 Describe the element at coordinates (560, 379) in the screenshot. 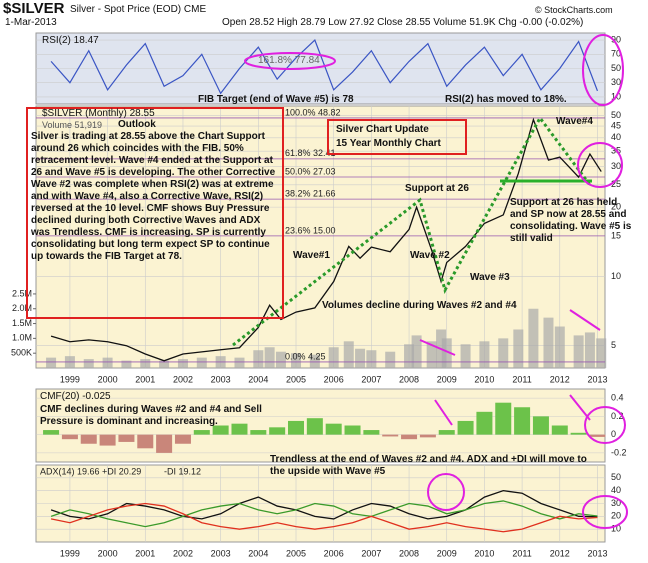

I see `x-tick-label: 2012` at that location.